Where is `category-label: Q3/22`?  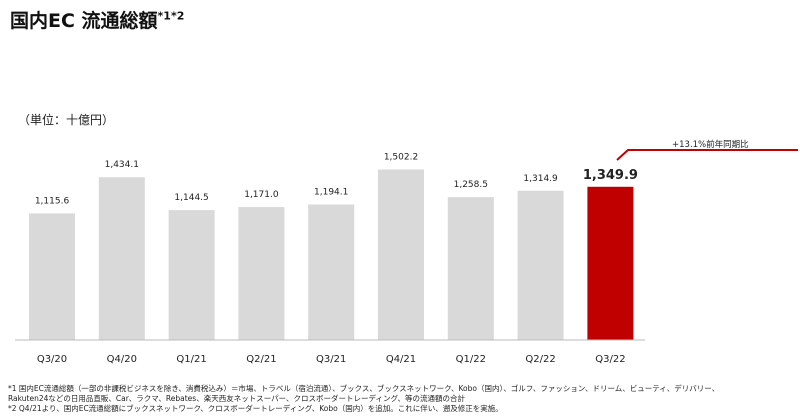 category-label: Q3/22 is located at coordinates (610, 359).